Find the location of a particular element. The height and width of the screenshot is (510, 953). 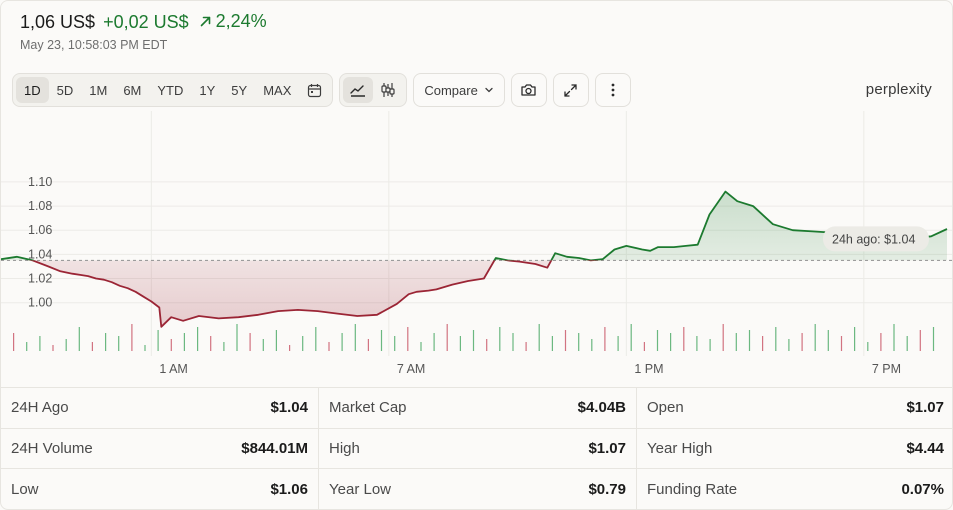

stat-label: 24H Volume is located at coordinates (52, 448).